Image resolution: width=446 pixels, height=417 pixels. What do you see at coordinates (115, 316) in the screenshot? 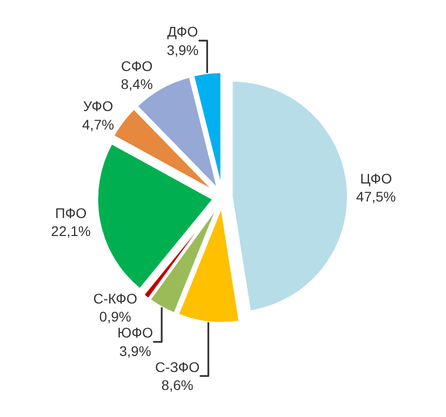
I see `data-label: 0,9%` at bounding box center [115, 316].